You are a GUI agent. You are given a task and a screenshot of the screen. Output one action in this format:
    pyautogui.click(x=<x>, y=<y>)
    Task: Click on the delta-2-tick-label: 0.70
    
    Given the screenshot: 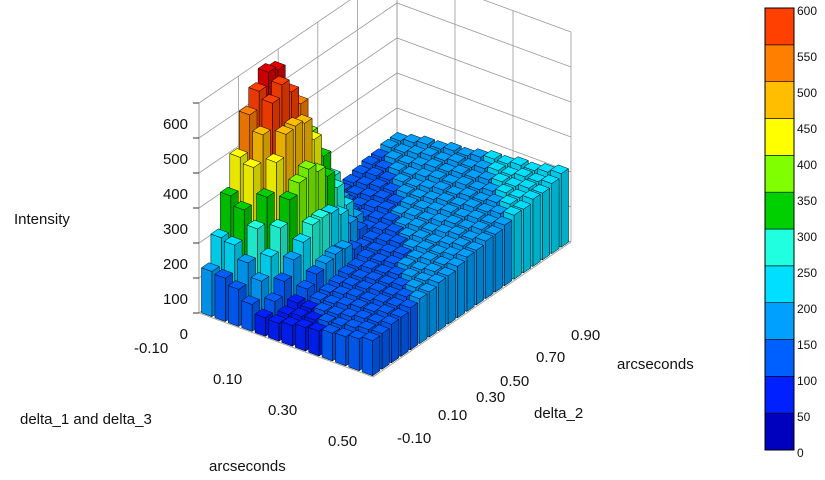 What is the action you would take?
    pyautogui.click(x=550, y=357)
    